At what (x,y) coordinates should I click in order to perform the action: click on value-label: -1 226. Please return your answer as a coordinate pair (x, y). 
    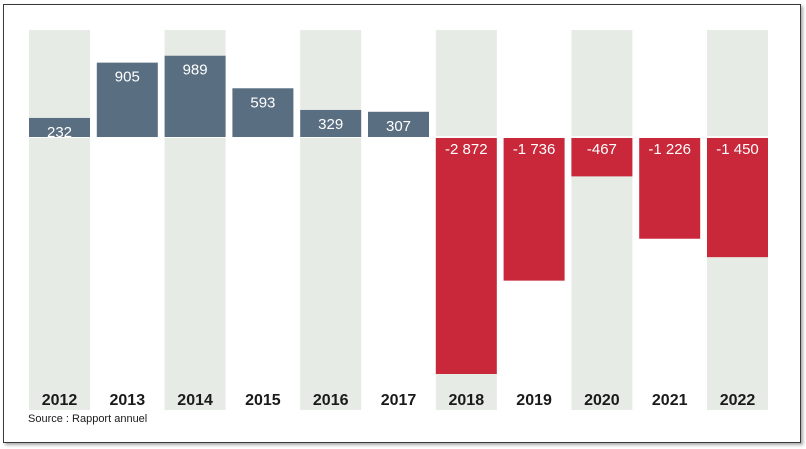
    Looking at the image, I should click on (669, 149).